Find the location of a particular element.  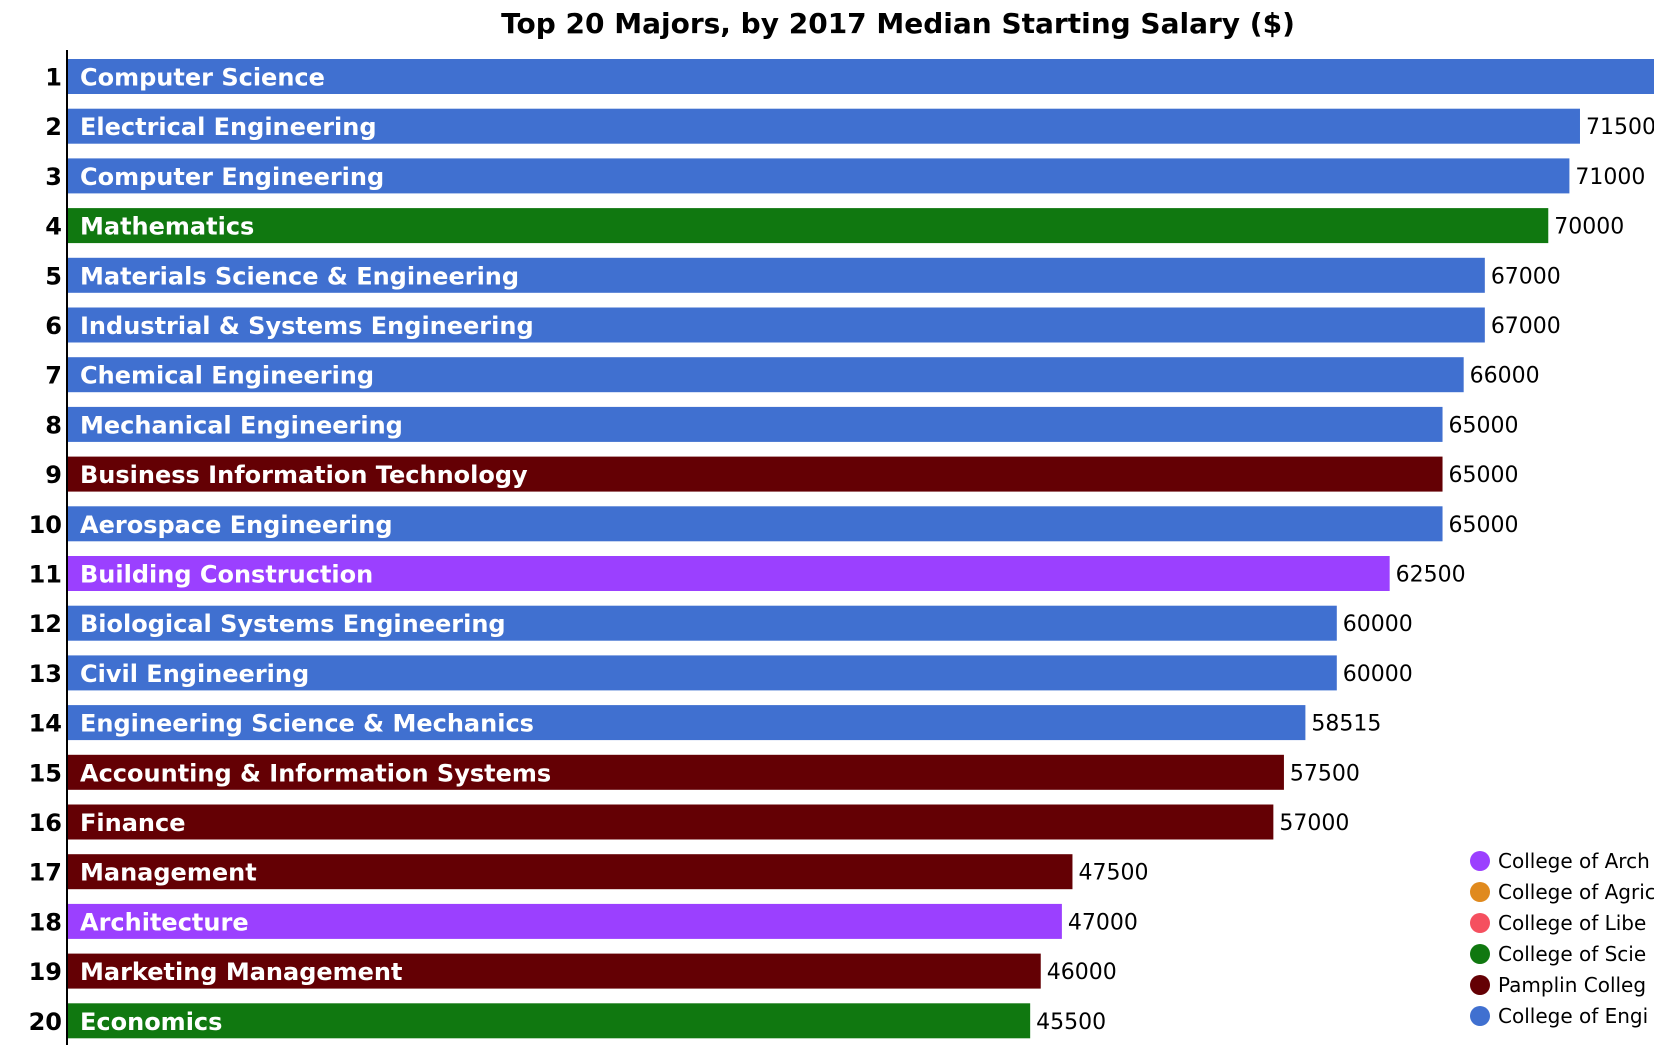

rank-label-10: 10 is located at coordinates (45, 525).